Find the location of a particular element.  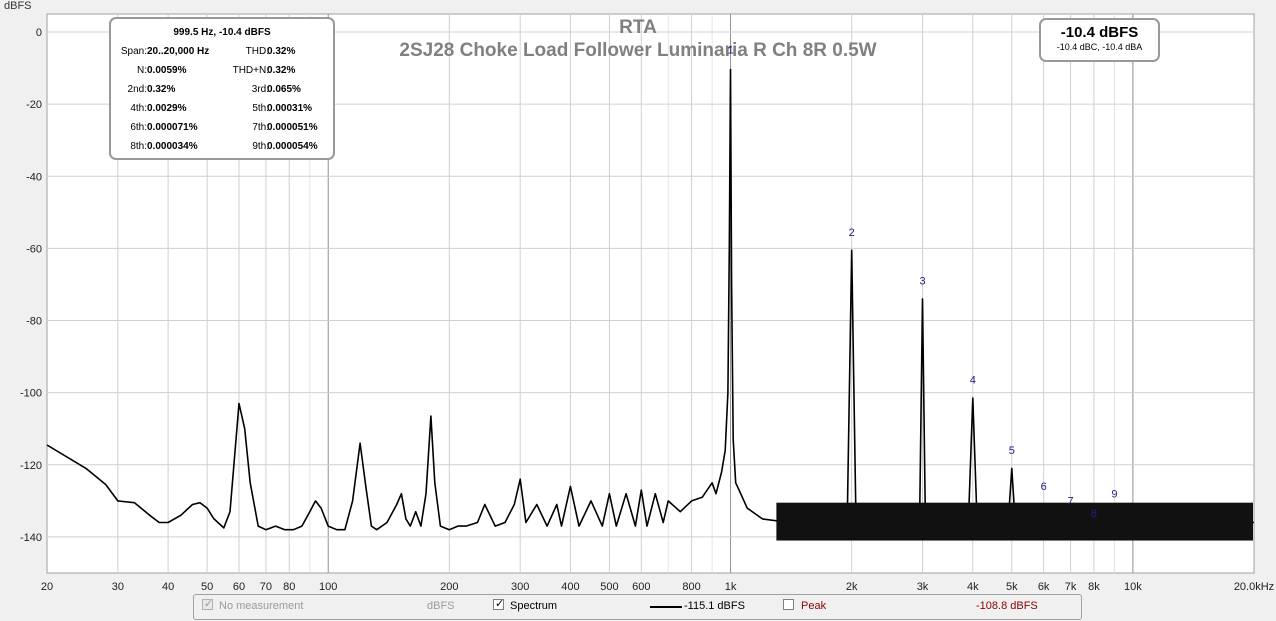

x-tick-label: 400 is located at coordinates (570, 586).